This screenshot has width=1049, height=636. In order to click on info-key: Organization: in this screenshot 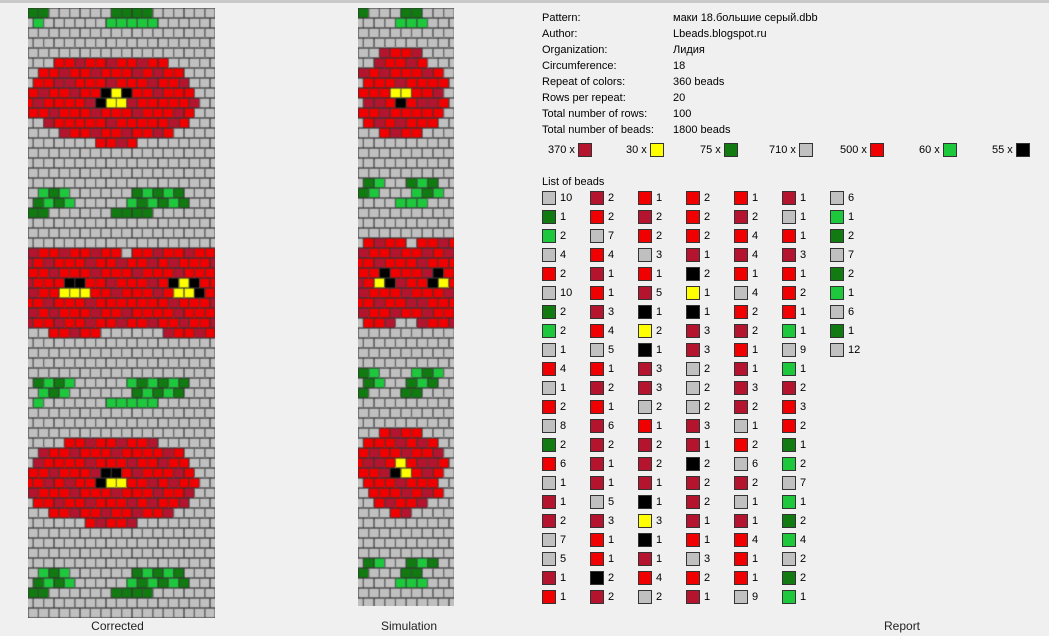, I will do `click(575, 50)`.